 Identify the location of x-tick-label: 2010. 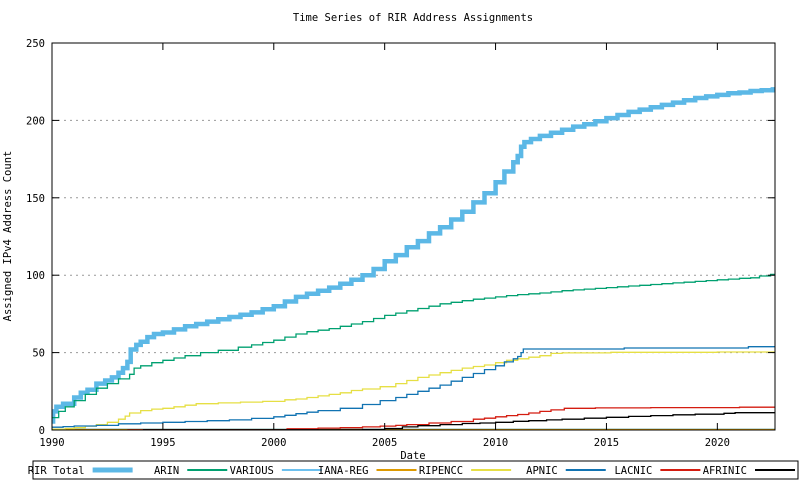
(495, 443).